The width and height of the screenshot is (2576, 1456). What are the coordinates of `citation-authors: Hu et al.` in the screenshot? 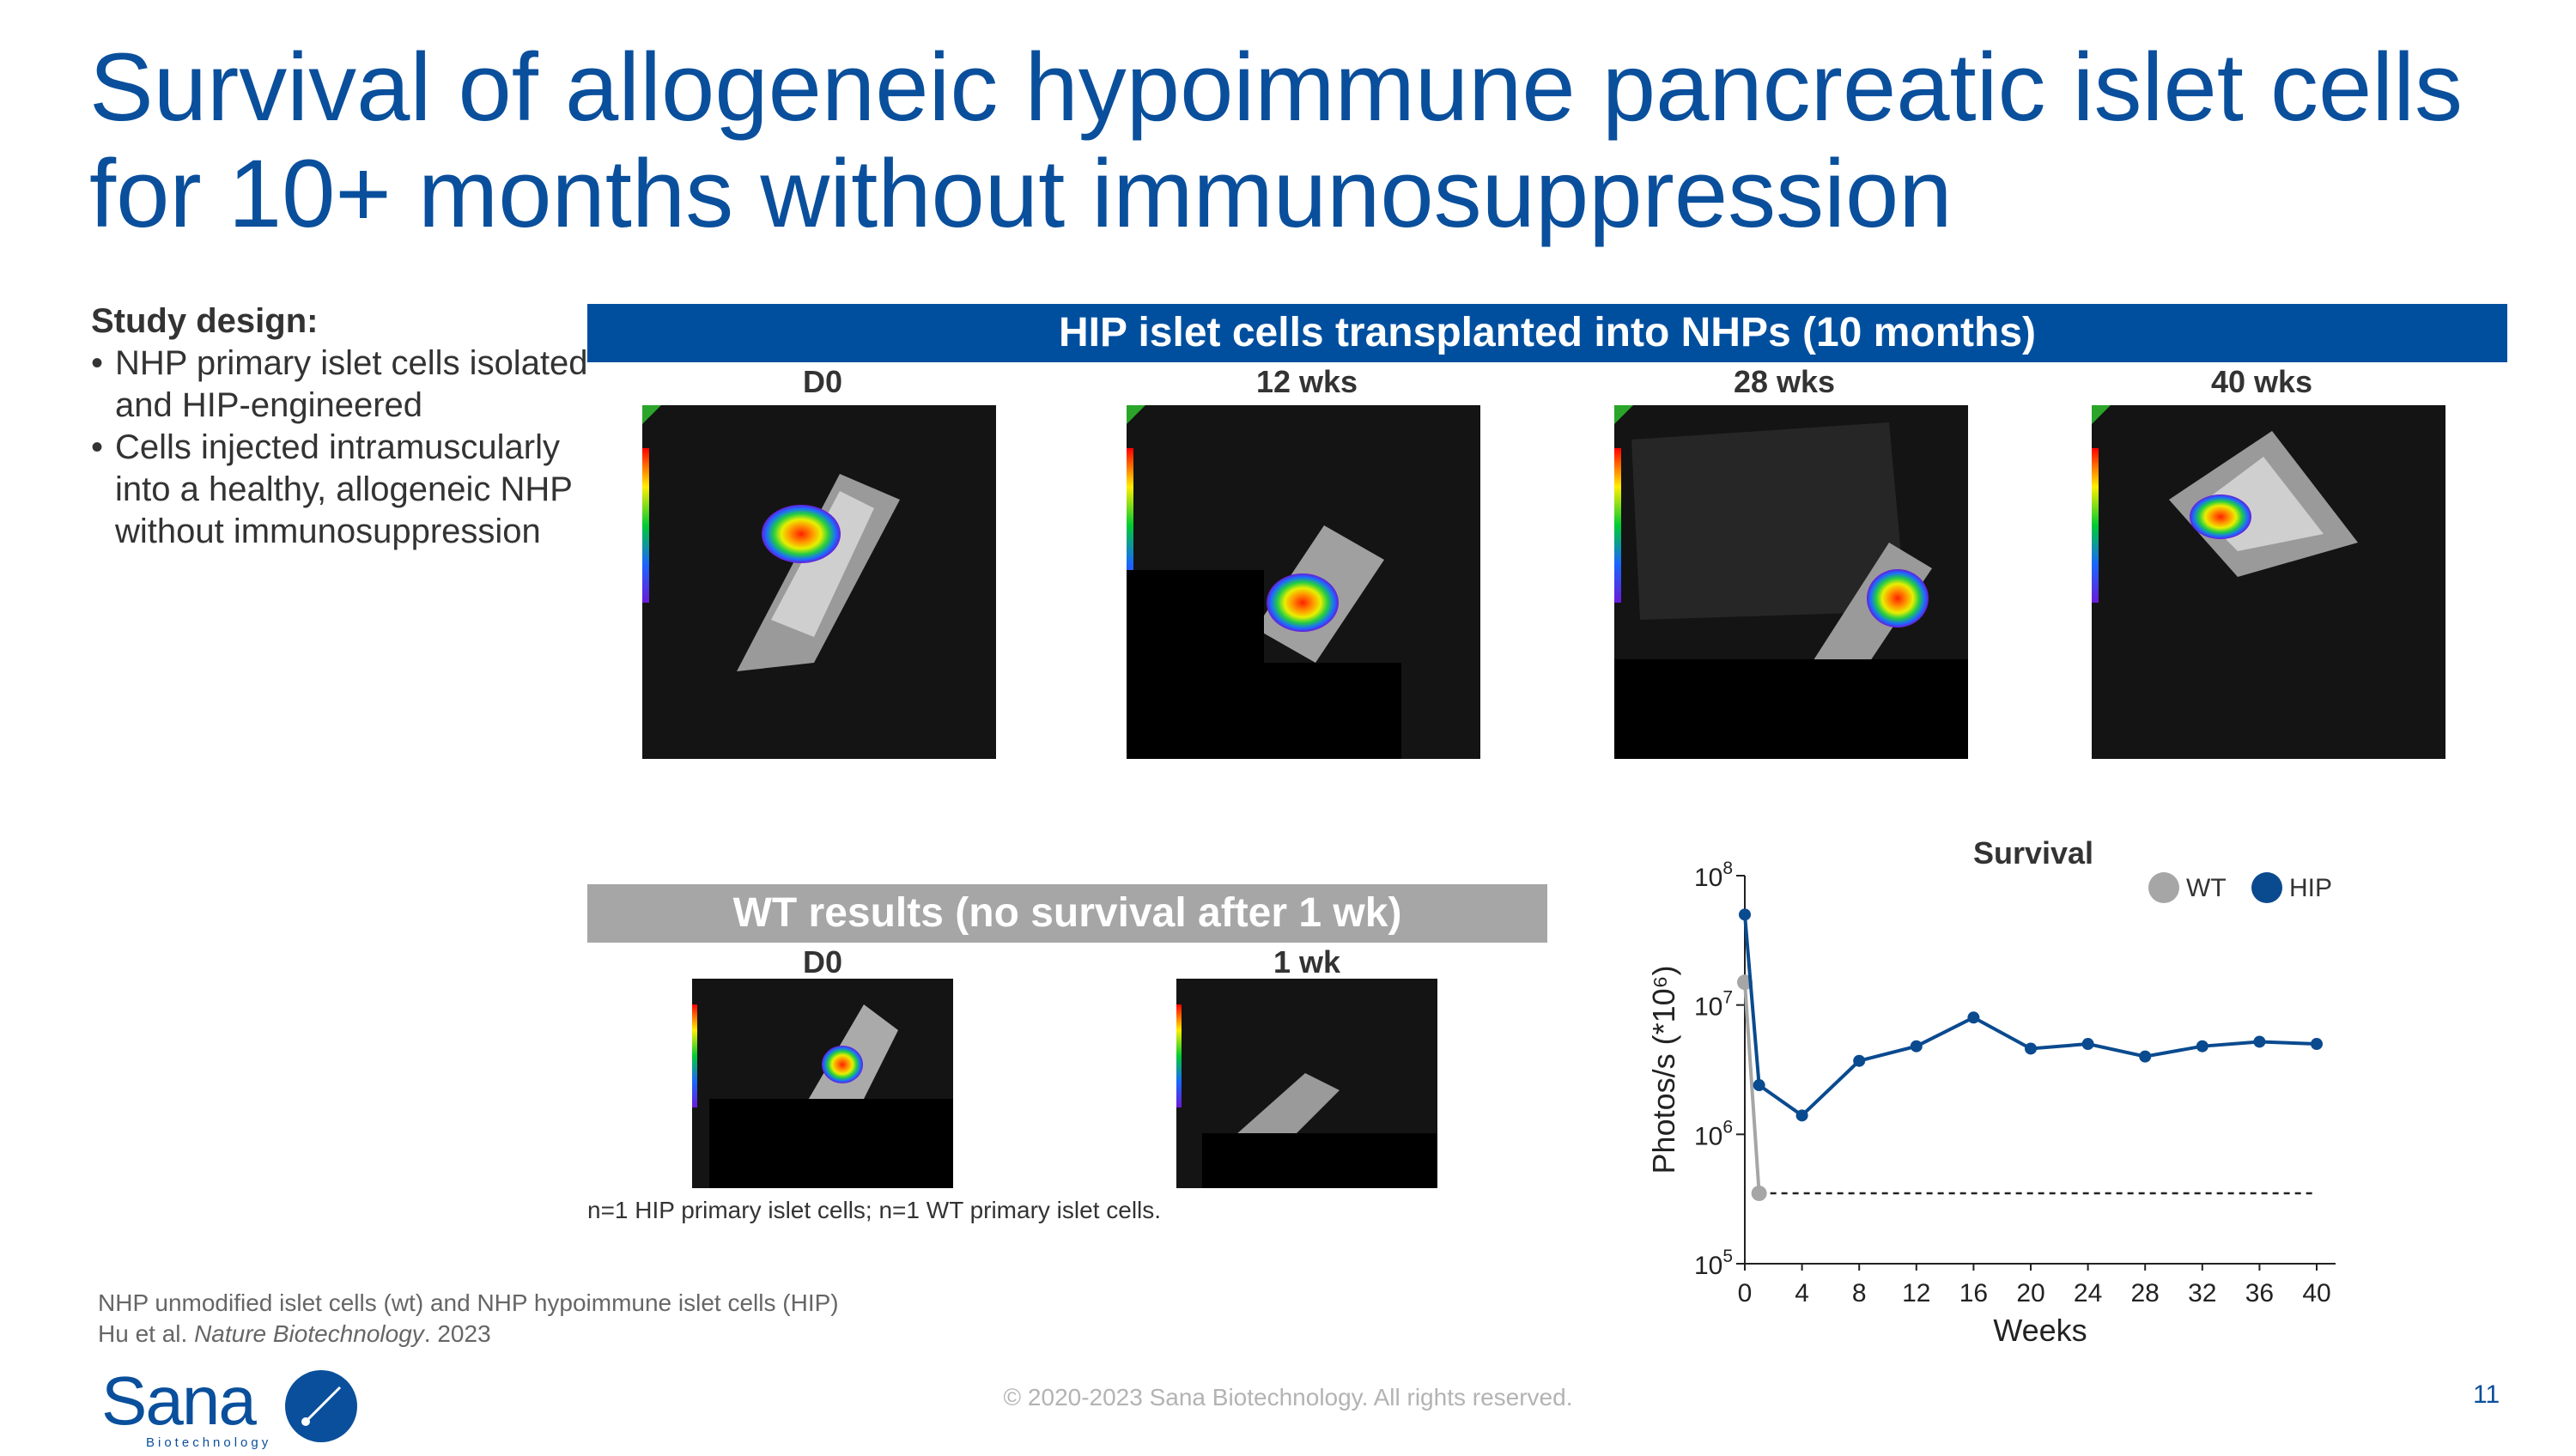 It's located at (146, 1333).